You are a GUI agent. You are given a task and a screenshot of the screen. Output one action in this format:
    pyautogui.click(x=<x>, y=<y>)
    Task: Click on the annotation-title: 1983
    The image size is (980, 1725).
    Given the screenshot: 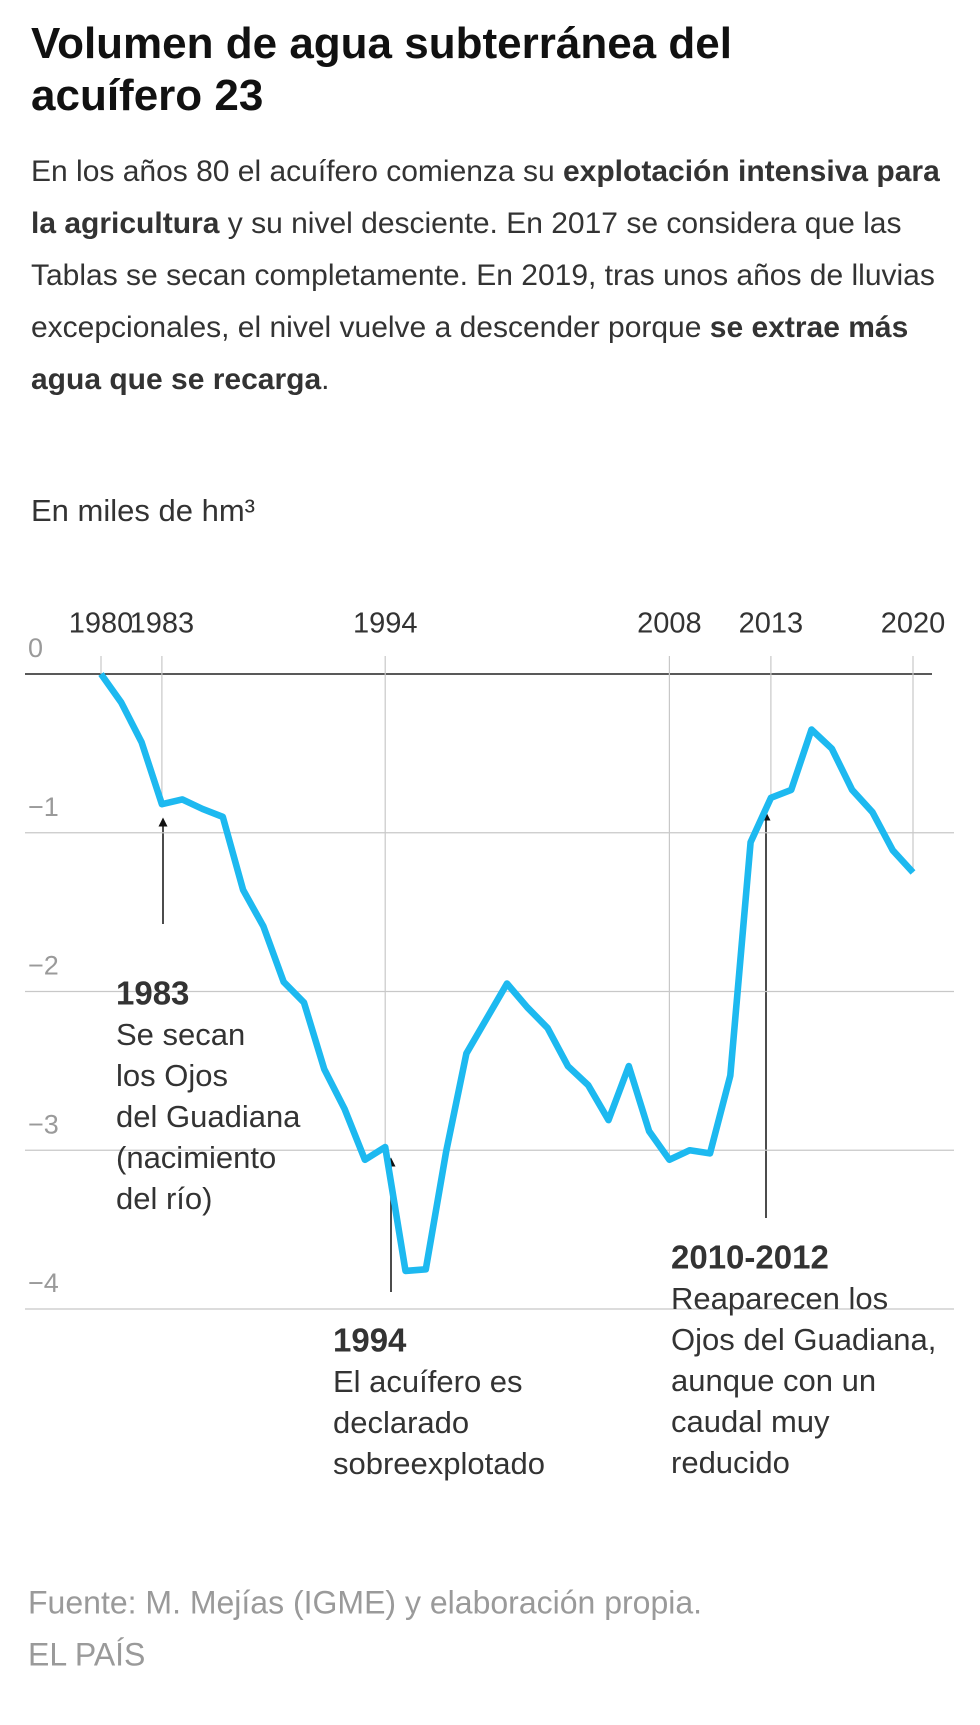 What is the action you would take?
    pyautogui.click(x=152, y=993)
    